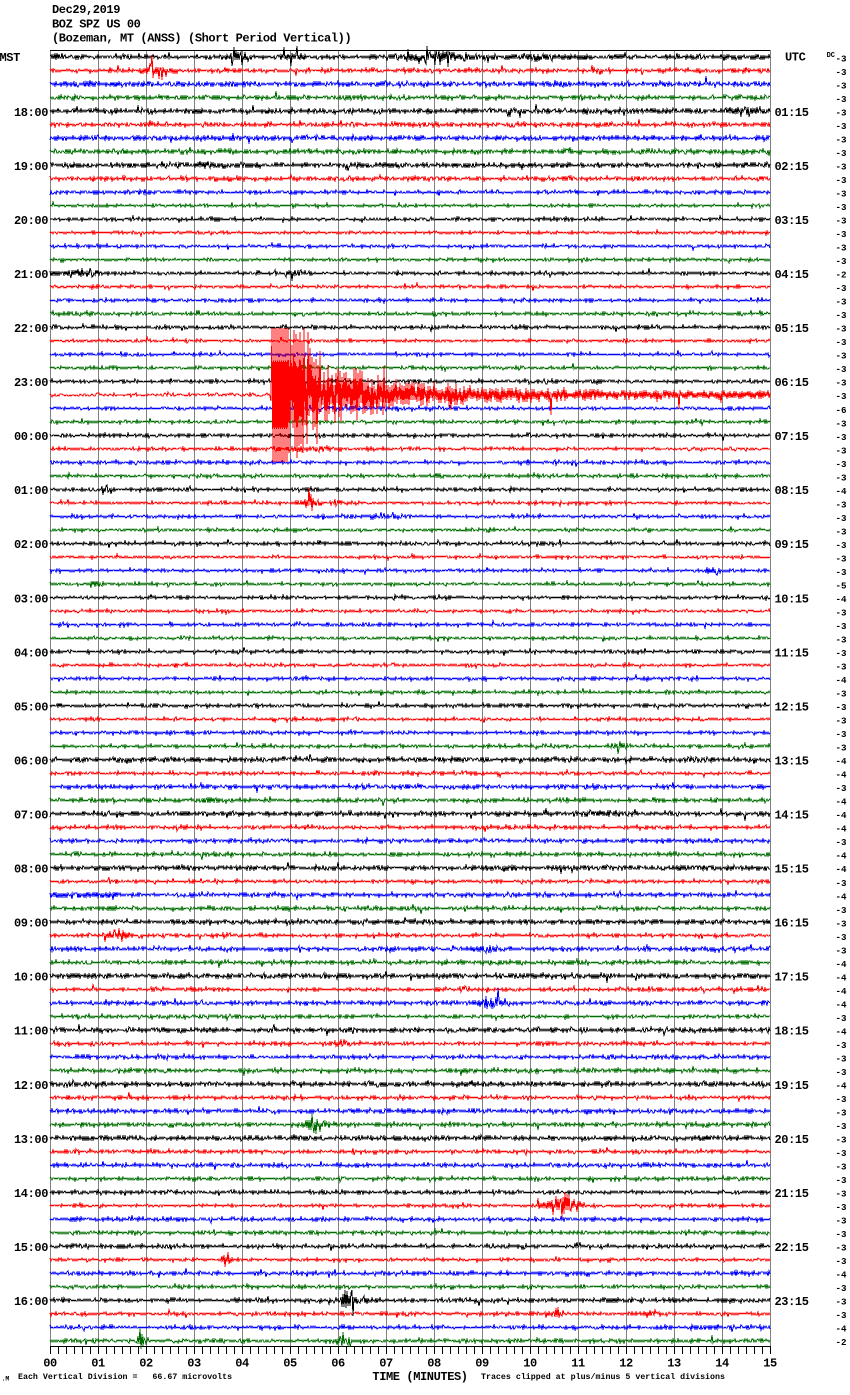 The height and width of the screenshot is (1395, 850). What do you see at coordinates (31, 653) in the screenshot?
I see `svg-text: 04:00` at bounding box center [31, 653].